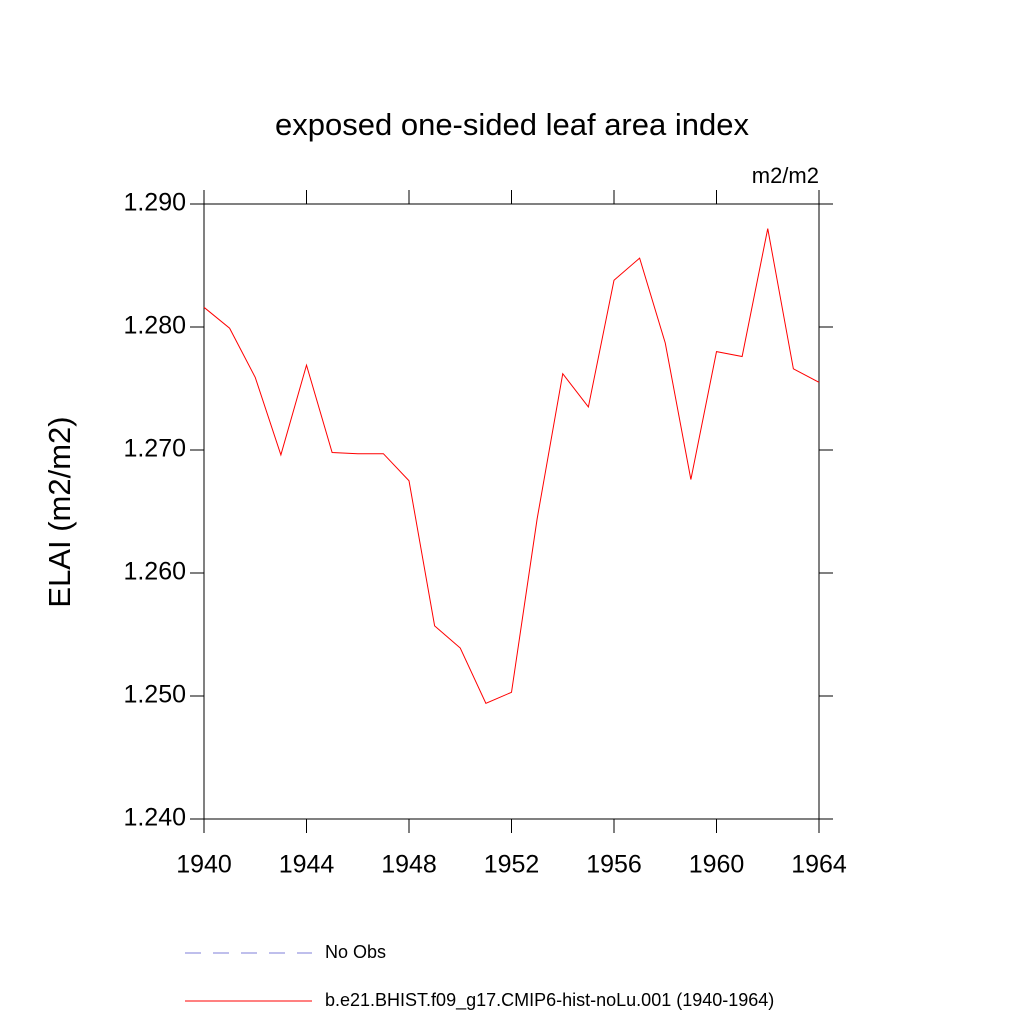 The height and width of the screenshot is (1024, 1024). What do you see at coordinates (512, 124) in the screenshot?
I see `chart-title: exposed one-sided leaf area index` at bounding box center [512, 124].